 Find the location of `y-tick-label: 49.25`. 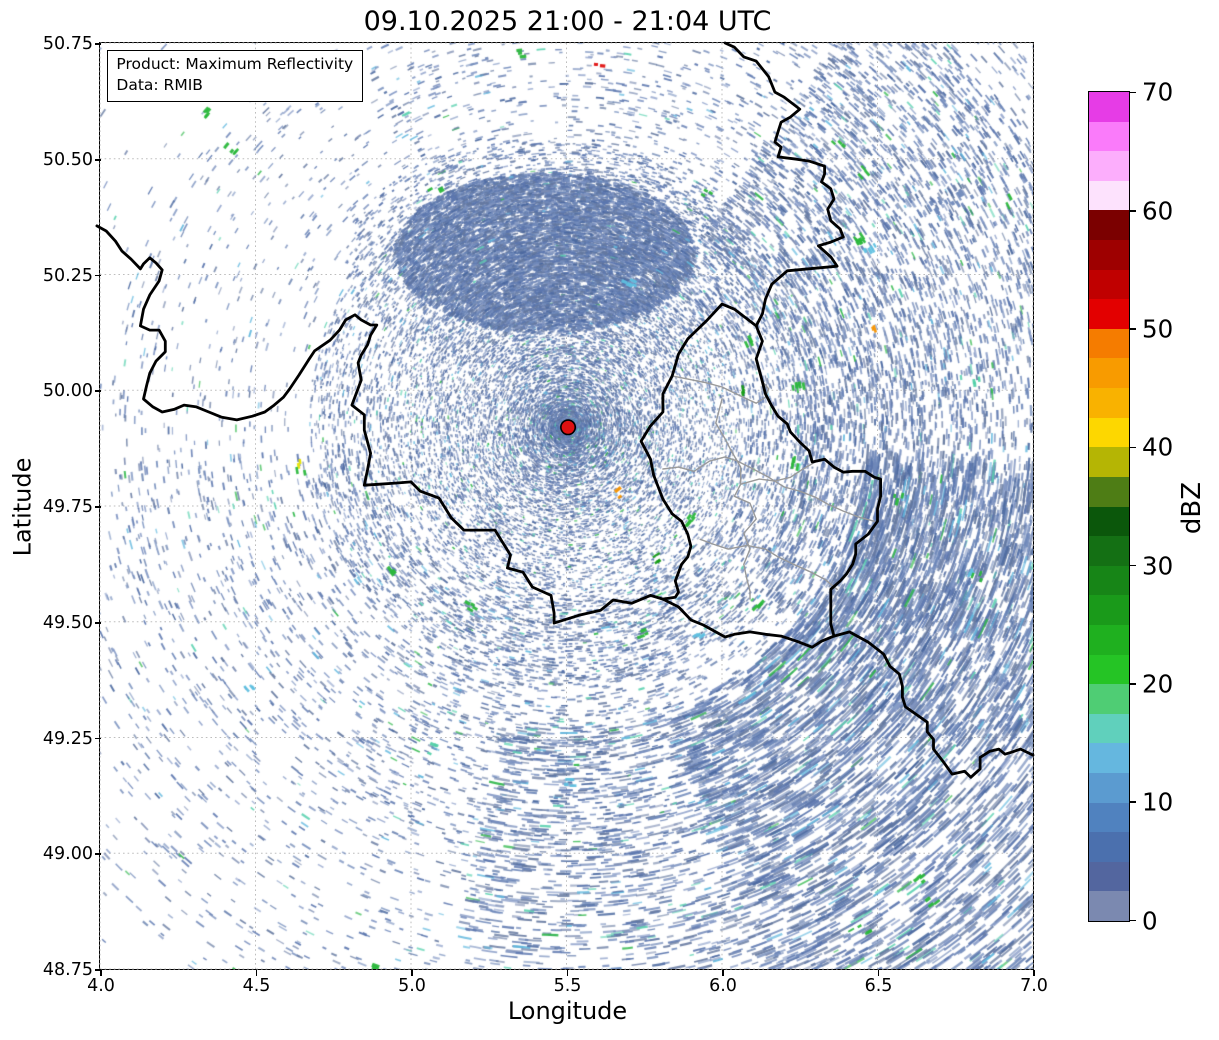

y-tick-label: 49.25 is located at coordinates (67, 738).